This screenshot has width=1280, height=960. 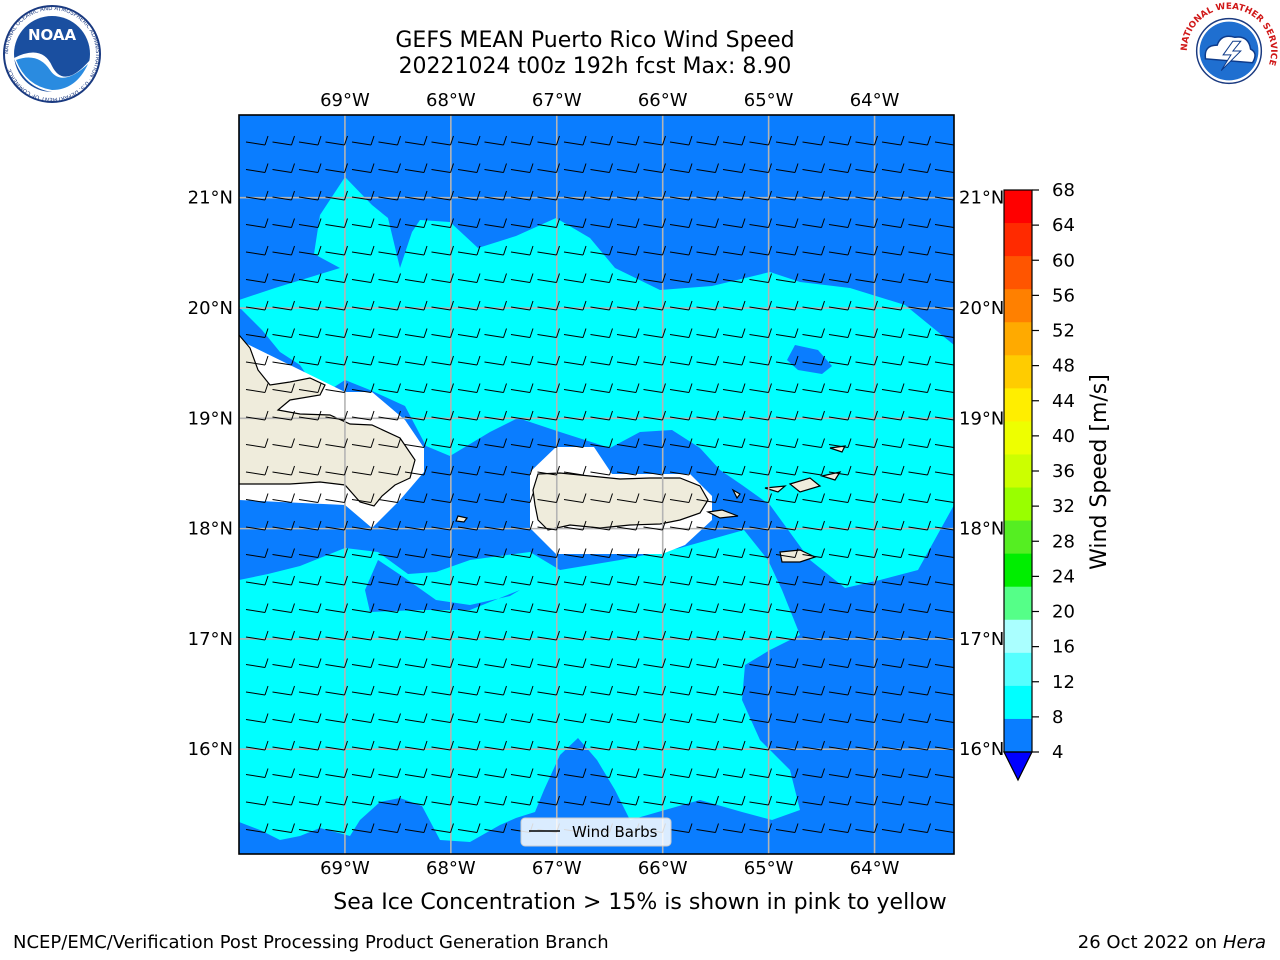 What do you see at coordinates (1039, 481) in the screenshot?
I see `colorbar: 68 64 60 56 52 48 44 40 36 32 28 24 20 16 12 8 4` at bounding box center [1039, 481].